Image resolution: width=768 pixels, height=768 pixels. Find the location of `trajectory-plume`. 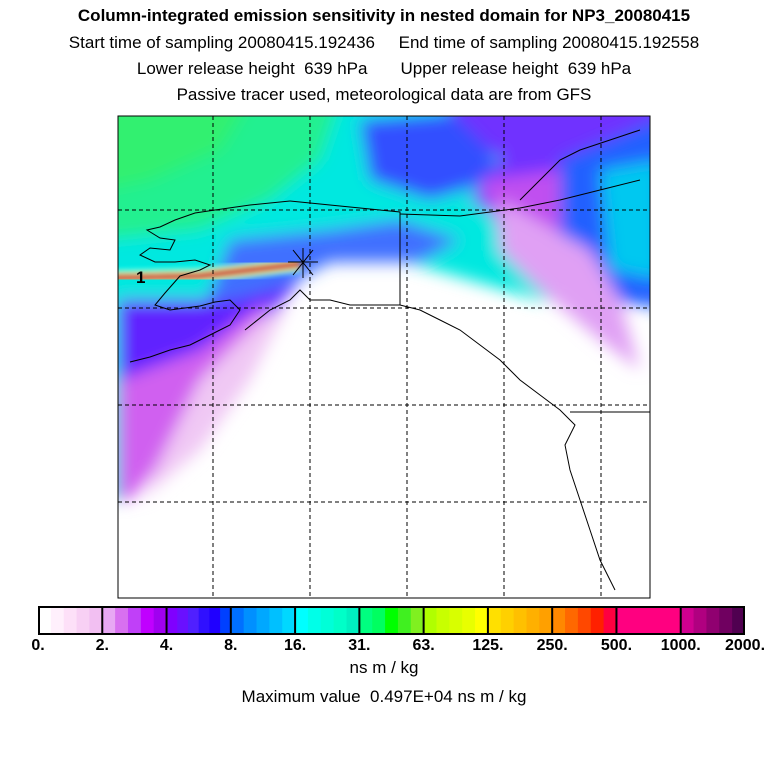

trajectory-plume is located at coordinates (209, 271).